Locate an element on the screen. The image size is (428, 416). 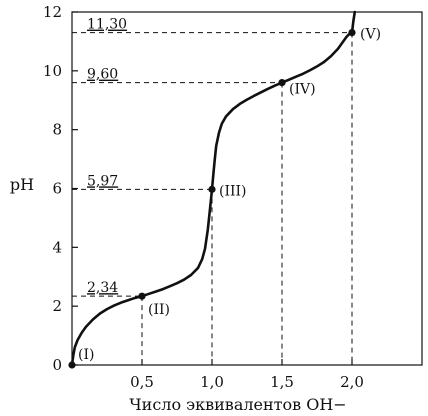
y-tick-label: 12 is located at coordinates (52, 12).